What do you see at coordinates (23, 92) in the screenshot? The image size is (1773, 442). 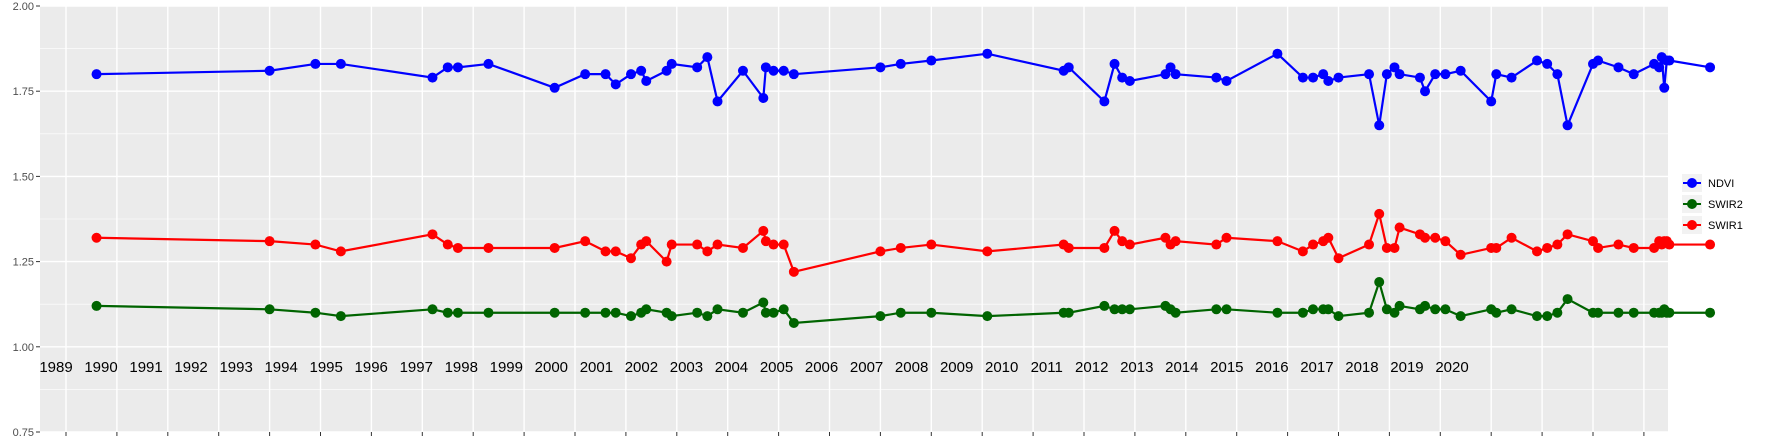 I see `y-tick-label: 1.75` at bounding box center [23, 92].